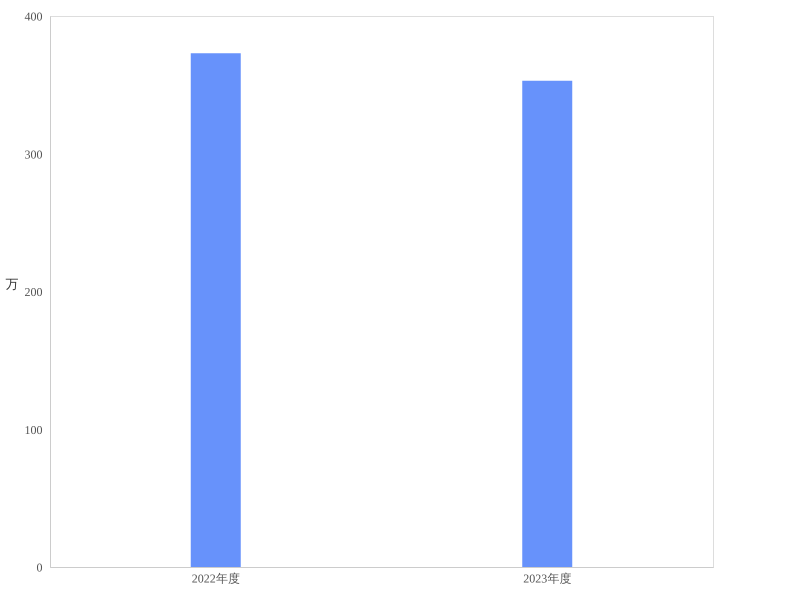 The width and height of the screenshot is (800, 600). I want to click on y-tick-label: 100, so click(33, 429).